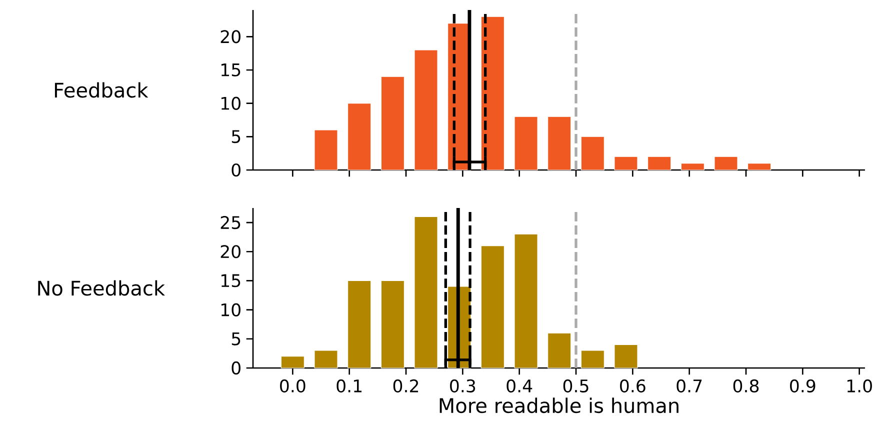 This screenshot has height=438, width=882. Describe the element at coordinates (349, 385) in the screenshot. I see `x-tick-label: 0.1` at that location.